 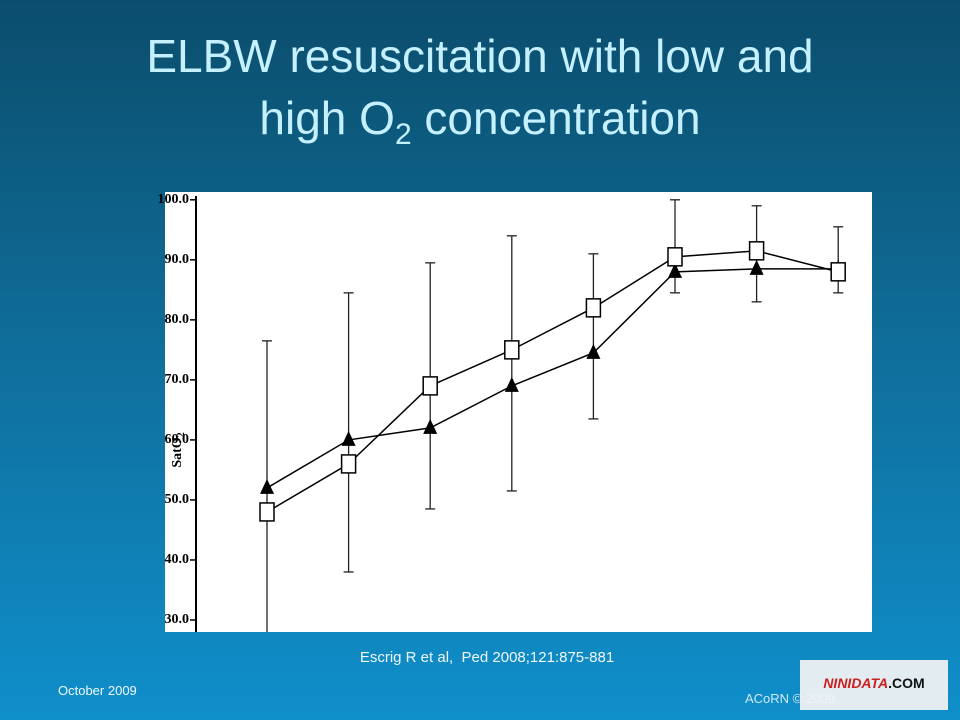 I want to click on title-subscript: 2, so click(x=403, y=134).